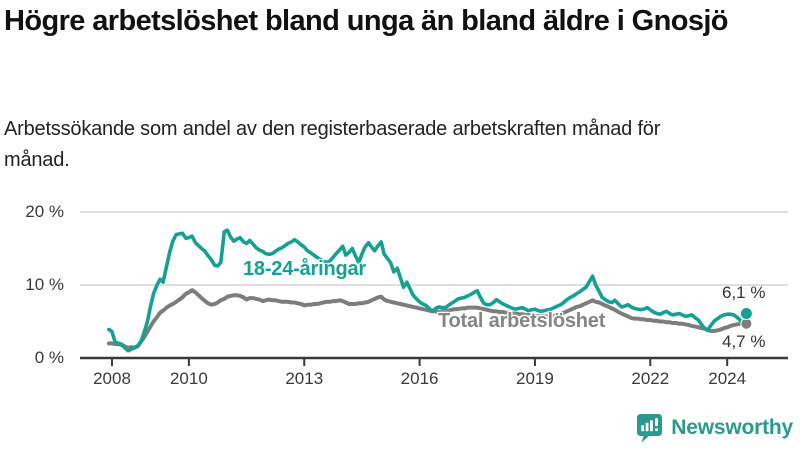 Image resolution: width=800 pixels, height=450 pixels. Describe the element at coordinates (727, 378) in the screenshot. I see `x-tick-label: 2024` at that location.